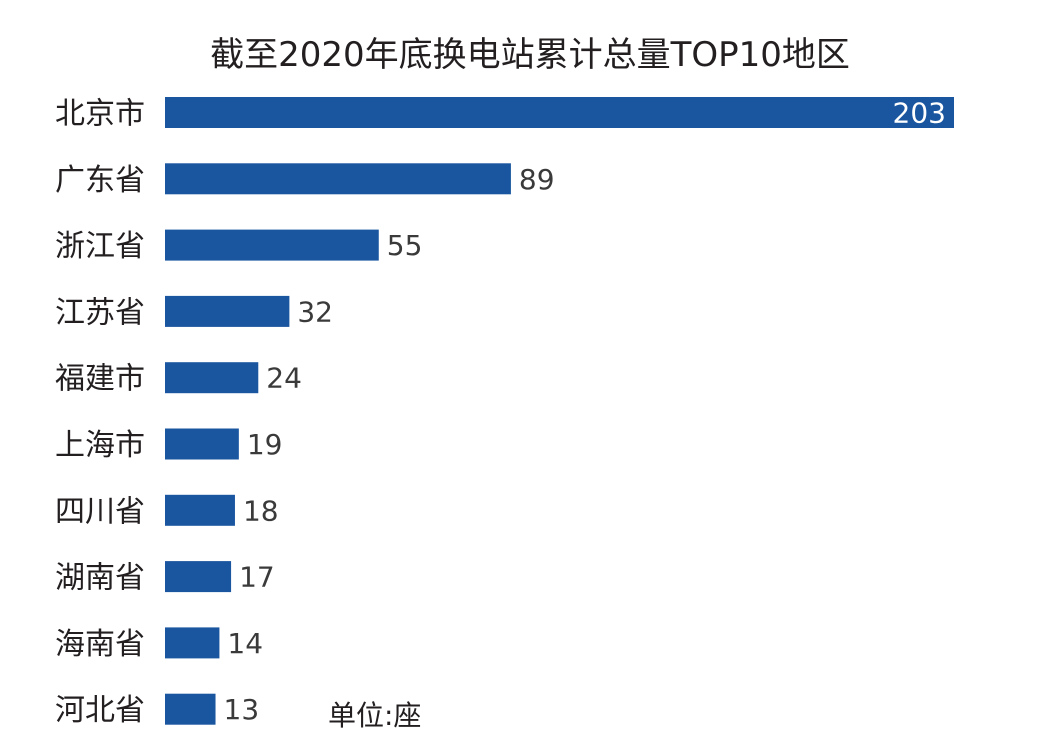 This screenshot has width=1059, height=754. I want to click on value-label: 18, so click(261, 510).